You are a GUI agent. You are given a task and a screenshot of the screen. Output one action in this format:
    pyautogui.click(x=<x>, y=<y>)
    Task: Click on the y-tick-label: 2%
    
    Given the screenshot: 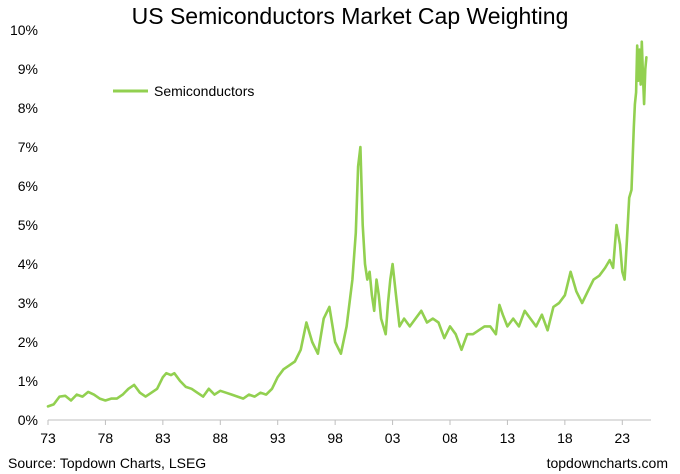 What is the action you would take?
    pyautogui.click(x=28, y=342)
    